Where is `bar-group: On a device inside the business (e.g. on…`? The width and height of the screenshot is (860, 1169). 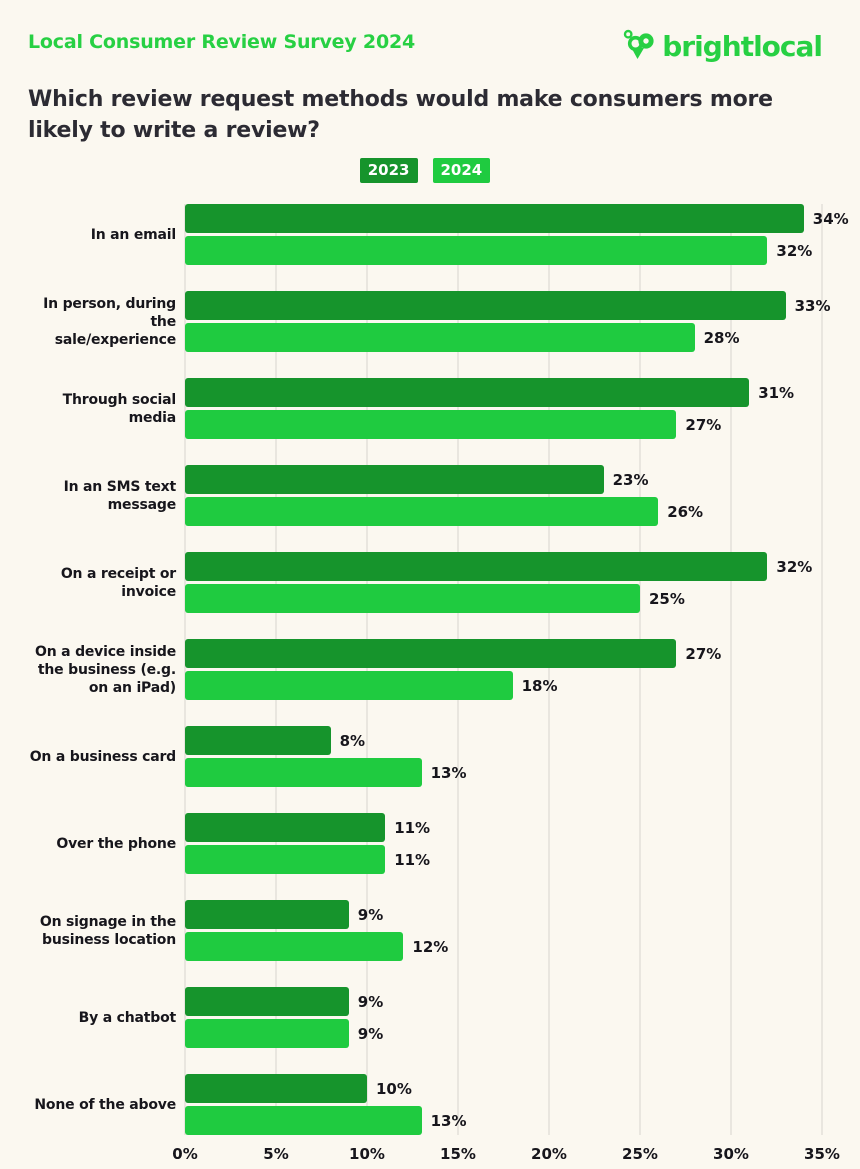 bar-group: On a device inside the business (e.g. on… is located at coordinates (425, 669).